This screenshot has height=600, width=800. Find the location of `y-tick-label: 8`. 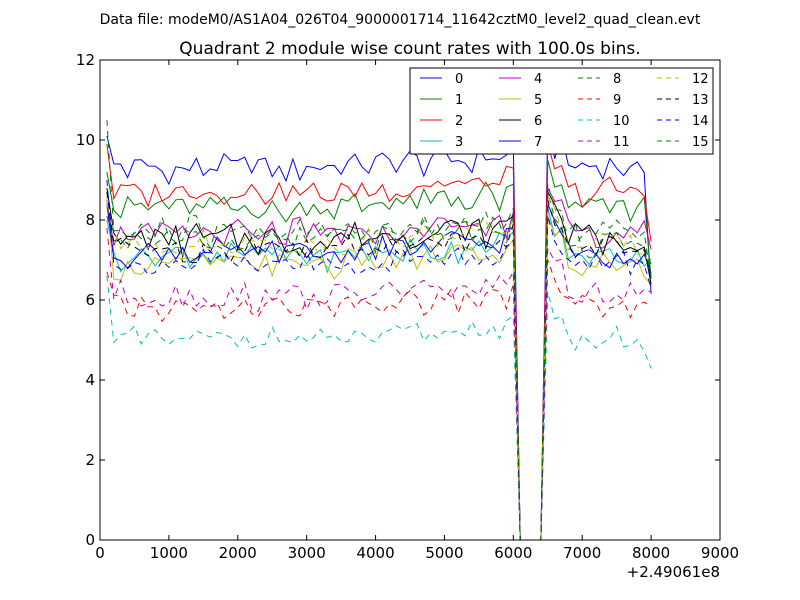

y-tick-label: 8 is located at coordinates (90, 220).